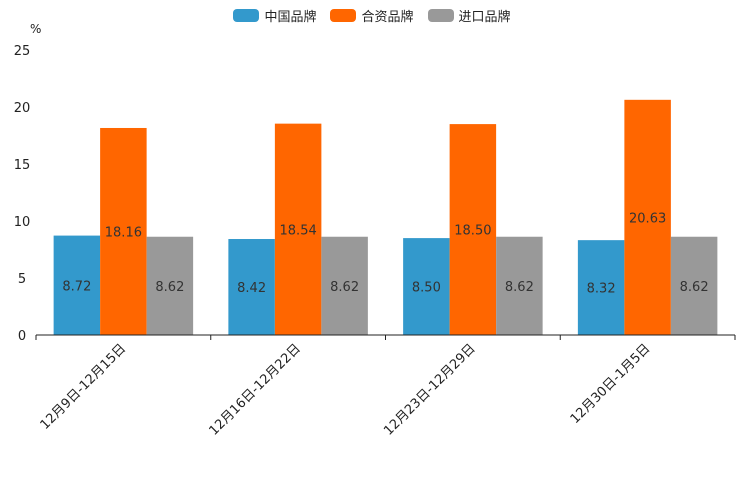  I want to click on chart-legend: 中国品牌 合资品牌 进口品牌, so click(372, 15).